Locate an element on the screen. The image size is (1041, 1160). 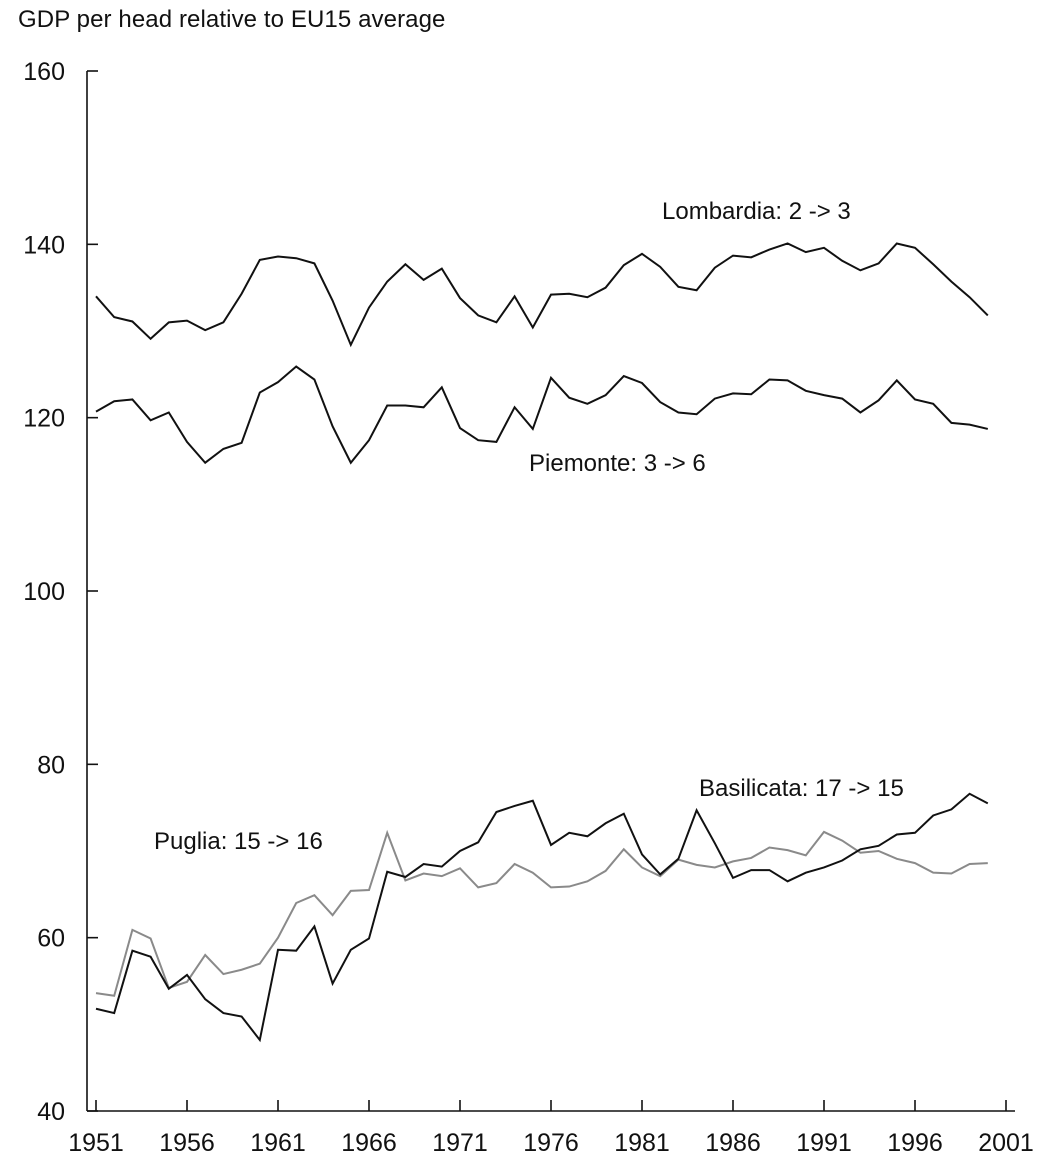
x-tick-label: 1981 is located at coordinates (642, 1143).